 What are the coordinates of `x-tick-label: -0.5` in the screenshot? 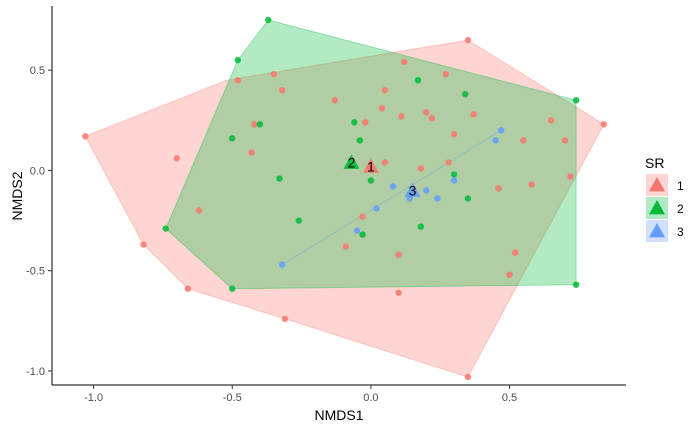 It's located at (232, 398).